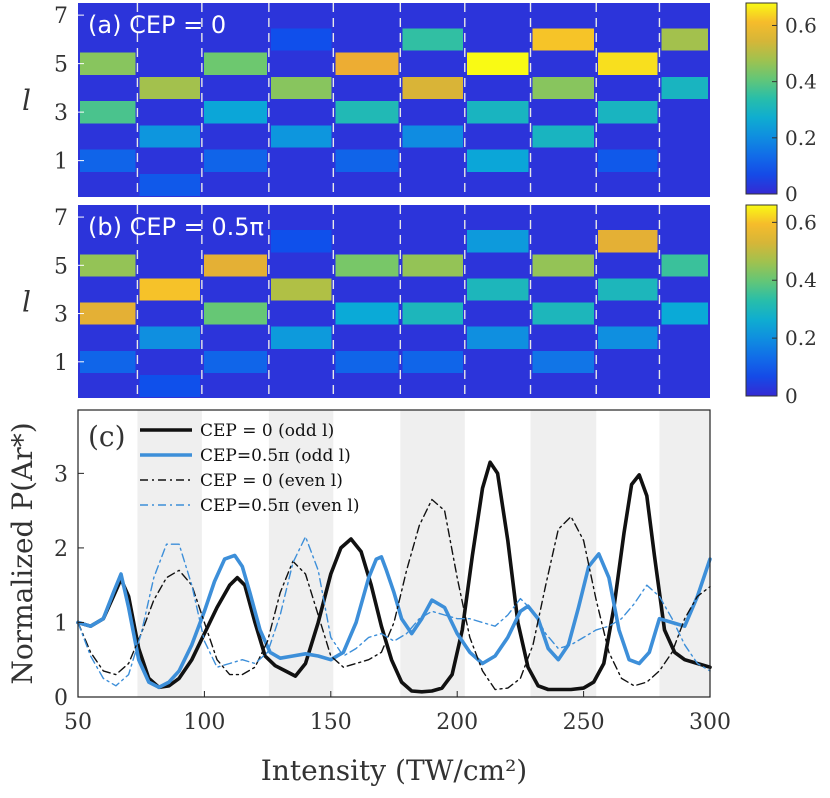  Describe the element at coordinates (275, 456) in the screenshot. I see `legend-entry-1: CEP=0.5π (odd l)` at that location.